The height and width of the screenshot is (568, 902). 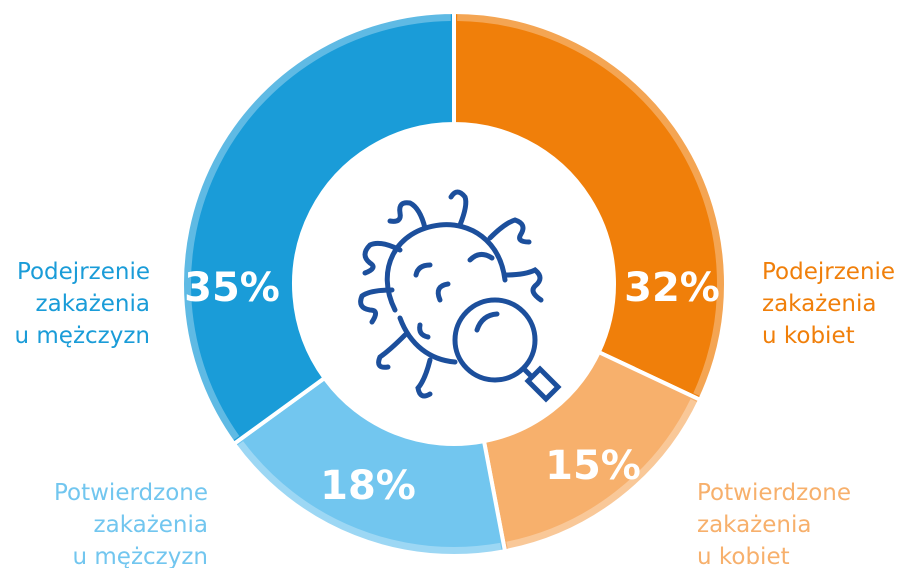 What do you see at coordinates (232, 288) in the screenshot?
I see `value-label: 35%` at bounding box center [232, 288].